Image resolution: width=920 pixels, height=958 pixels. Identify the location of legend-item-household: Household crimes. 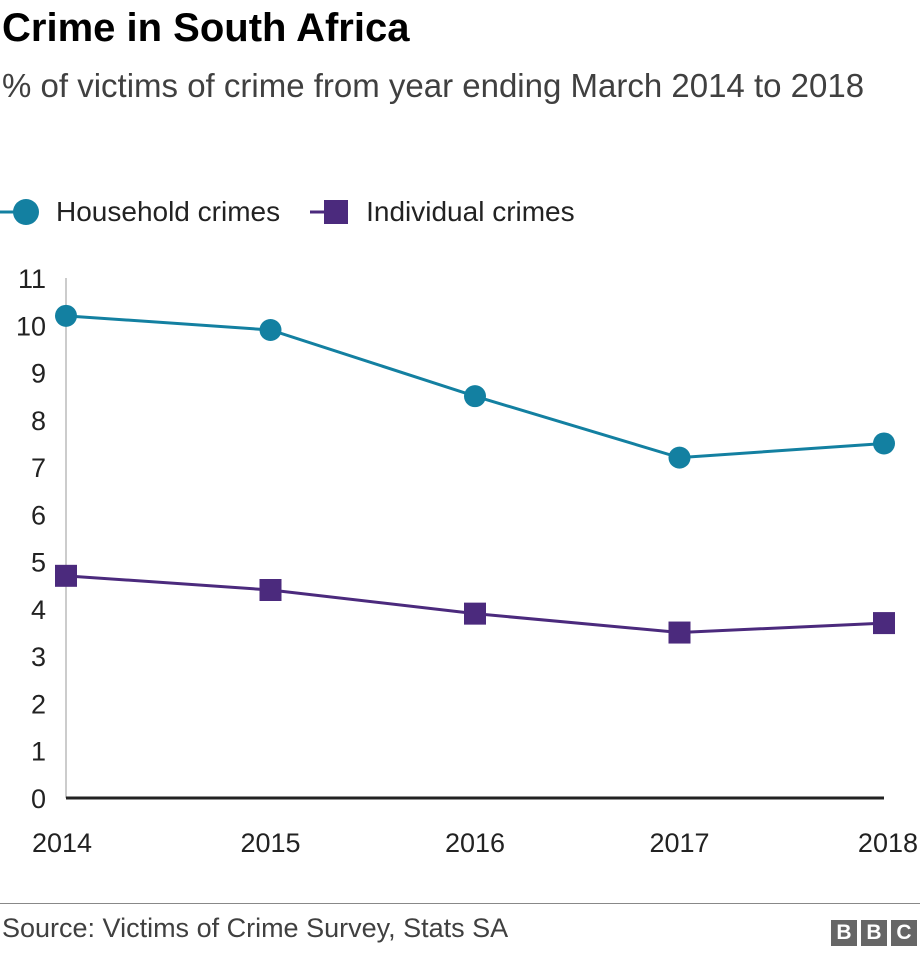
(140, 212).